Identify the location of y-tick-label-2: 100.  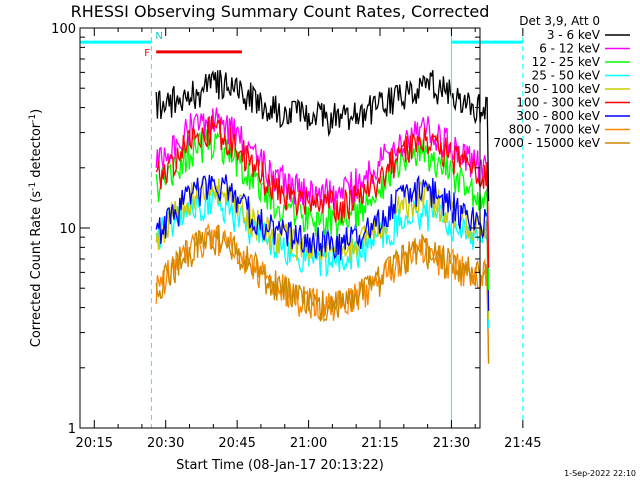
(63, 29).